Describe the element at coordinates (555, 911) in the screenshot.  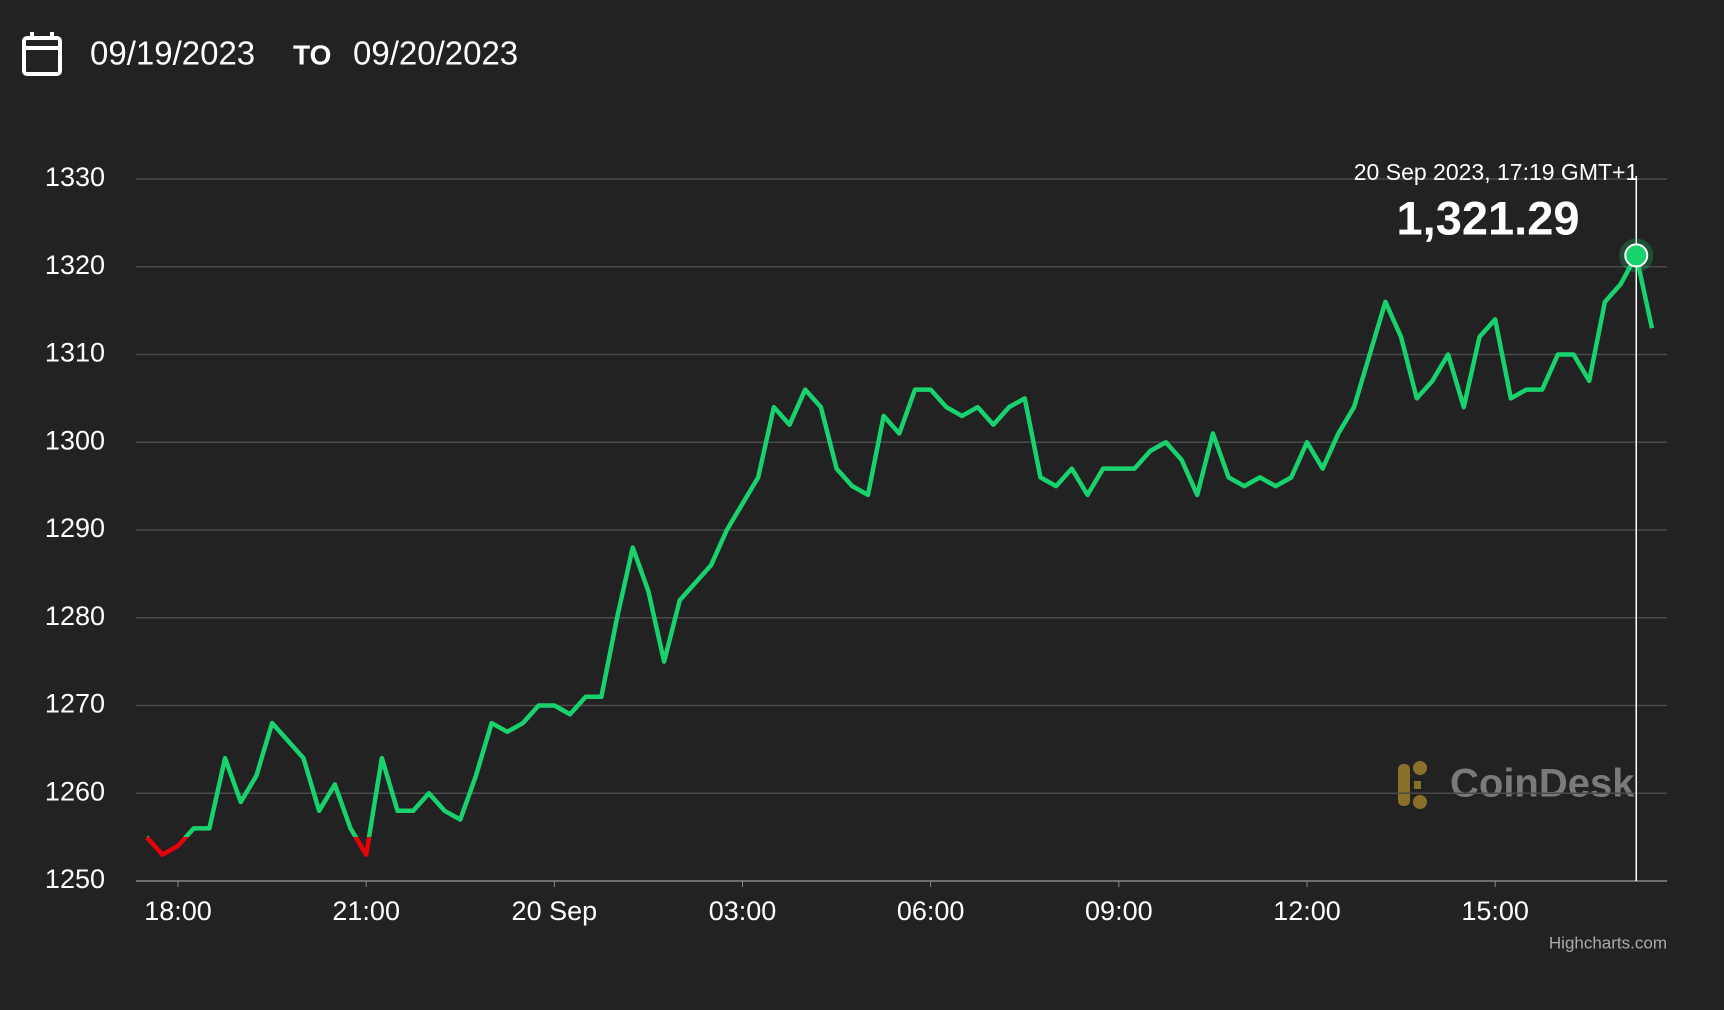
I see `x-tick-label: 20 Sep` at that location.